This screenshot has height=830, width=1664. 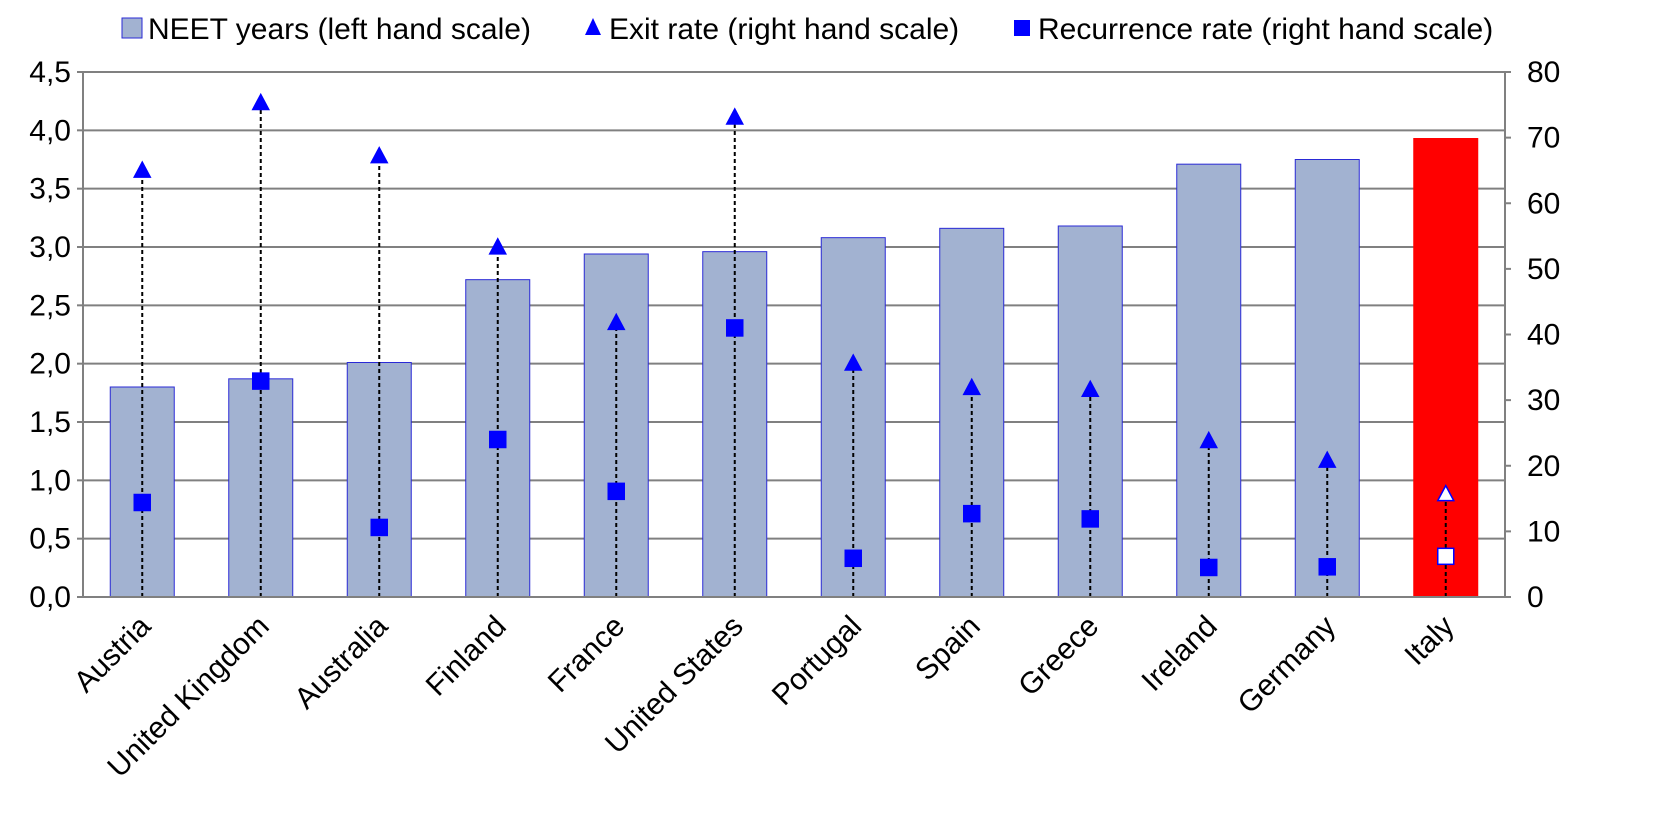 What do you see at coordinates (1543, 466) in the screenshot?
I see `right-tick-label: 20` at bounding box center [1543, 466].